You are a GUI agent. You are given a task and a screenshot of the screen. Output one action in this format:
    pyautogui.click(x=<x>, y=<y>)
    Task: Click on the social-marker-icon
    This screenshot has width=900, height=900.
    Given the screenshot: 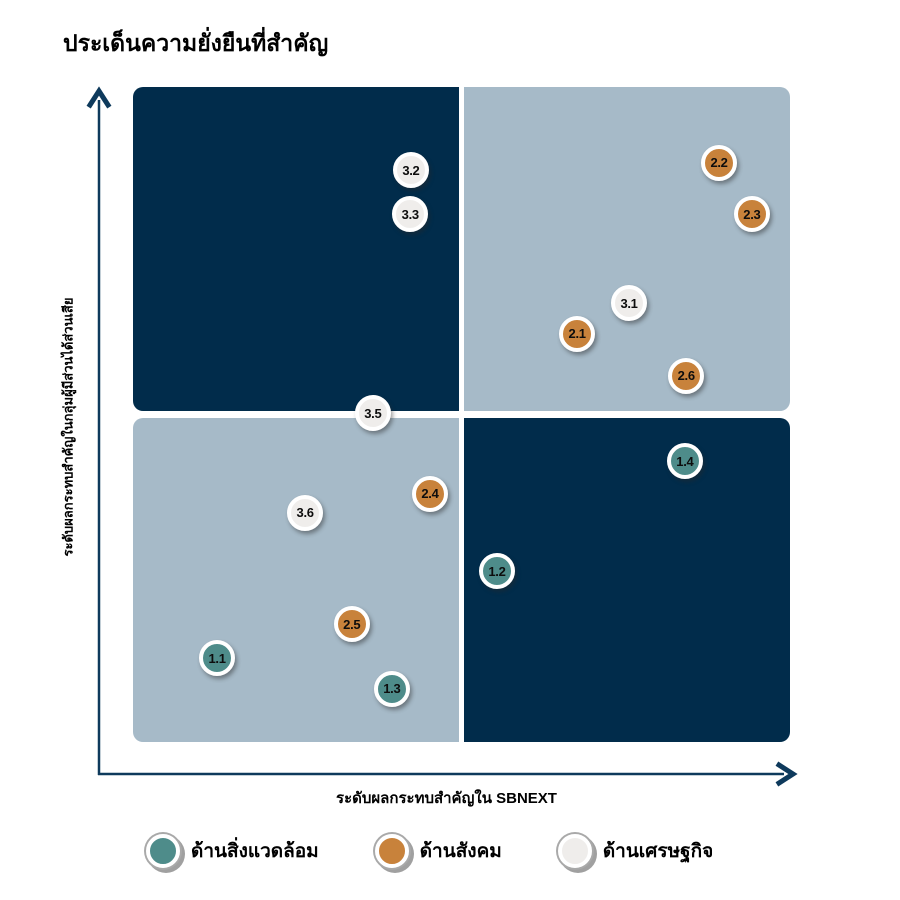 What is the action you would take?
    pyautogui.click(x=391, y=851)
    